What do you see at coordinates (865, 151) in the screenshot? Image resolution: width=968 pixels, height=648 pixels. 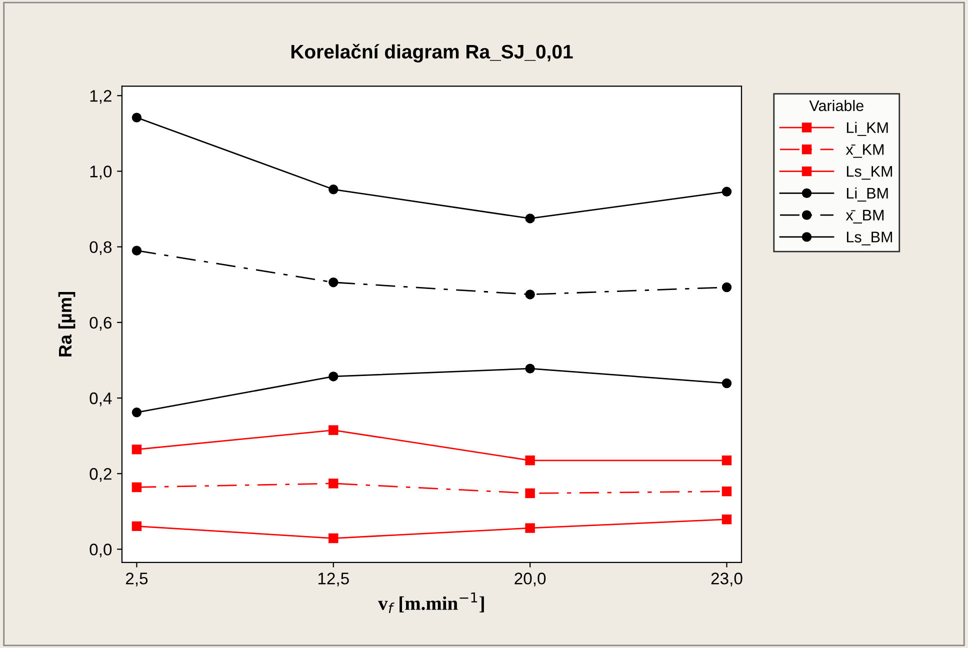 I see `legend-label: x̄_KM` at bounding box center [865, 151].